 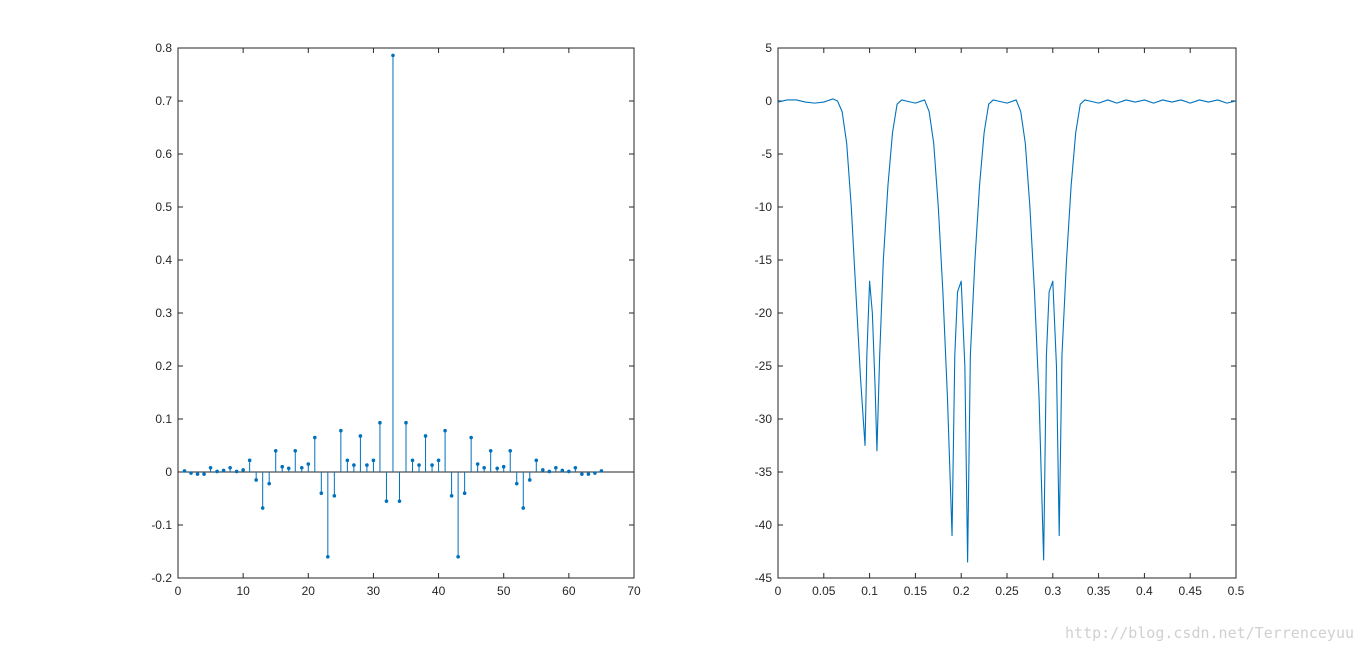 I want to click on right-x-tick-label: 0.15, so click(x=916, y=591).